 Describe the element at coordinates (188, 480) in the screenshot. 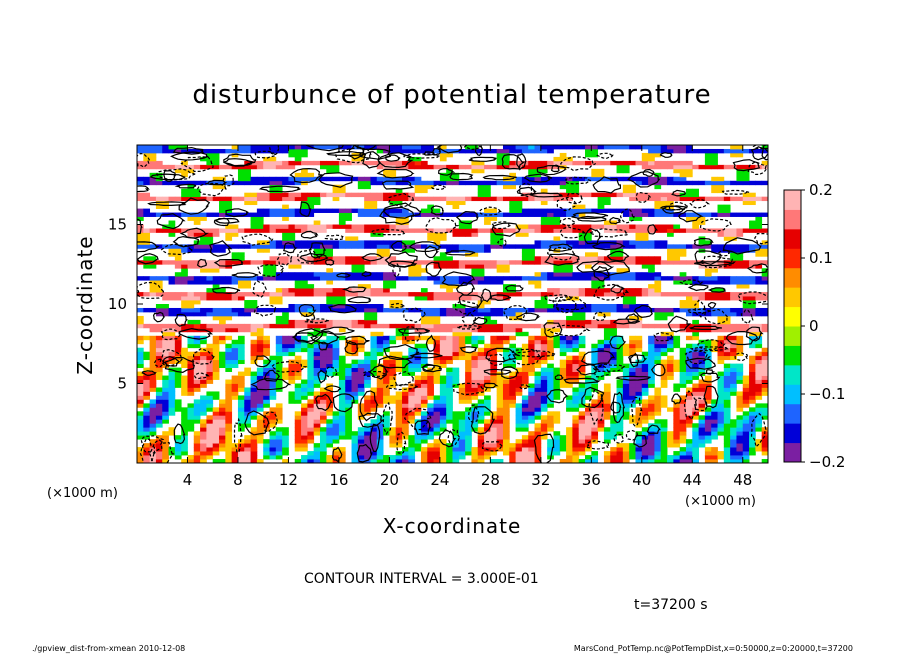

I see `x-tick-label: 4` at that location.